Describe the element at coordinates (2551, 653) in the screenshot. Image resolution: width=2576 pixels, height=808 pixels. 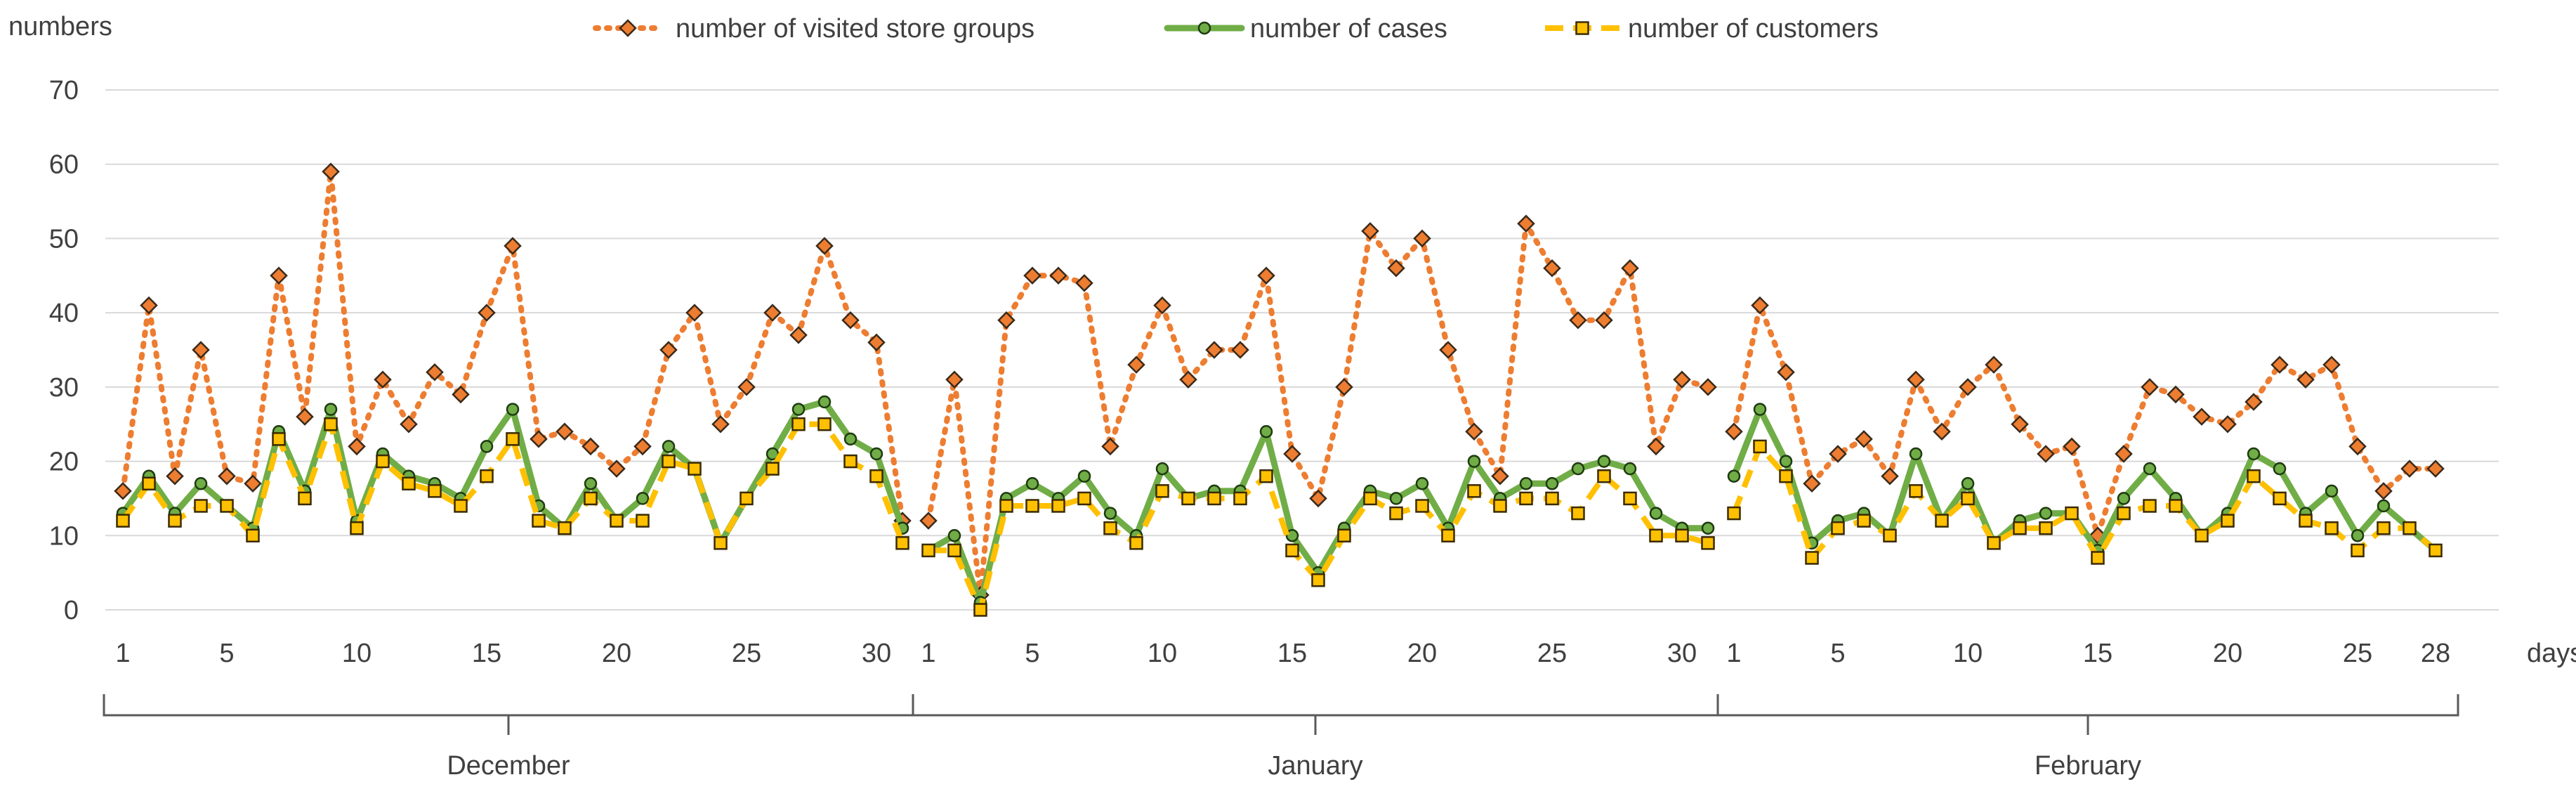
I see `x-axis-label: days` at that location.